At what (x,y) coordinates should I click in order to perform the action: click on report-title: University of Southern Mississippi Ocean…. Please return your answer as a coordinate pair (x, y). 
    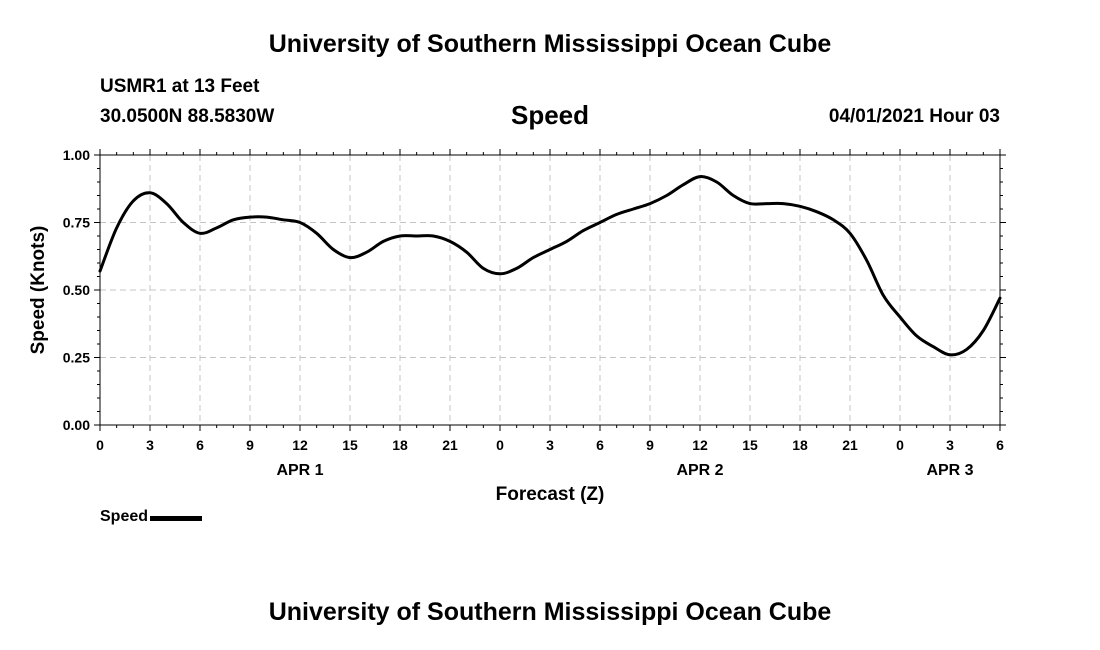
    Looking at the image, I should click on (550, 44).